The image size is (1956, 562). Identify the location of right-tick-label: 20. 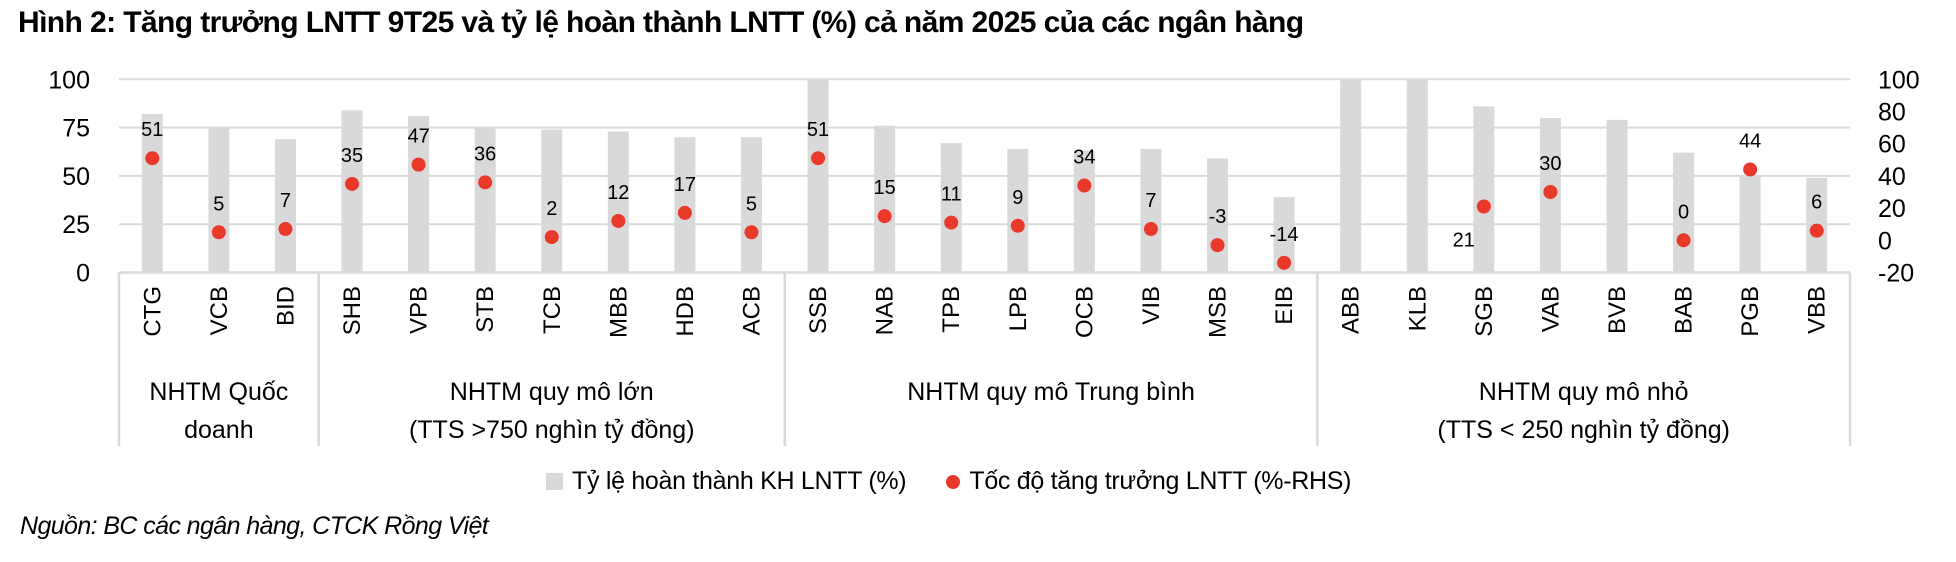
(1892, 209).